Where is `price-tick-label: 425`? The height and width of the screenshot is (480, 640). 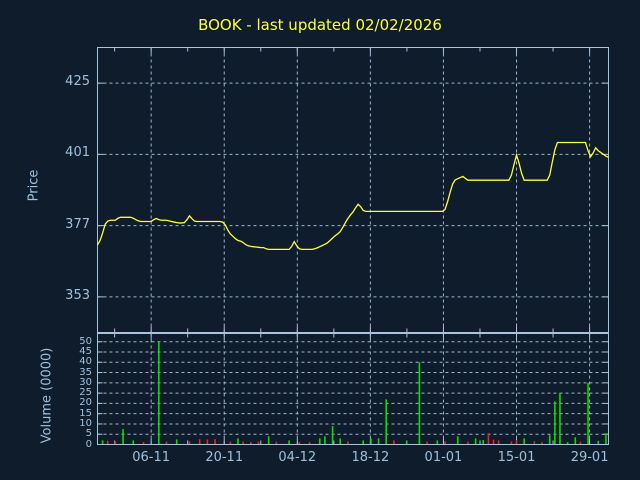
price-tick-label: 425 is located at coordinates (77, 82).